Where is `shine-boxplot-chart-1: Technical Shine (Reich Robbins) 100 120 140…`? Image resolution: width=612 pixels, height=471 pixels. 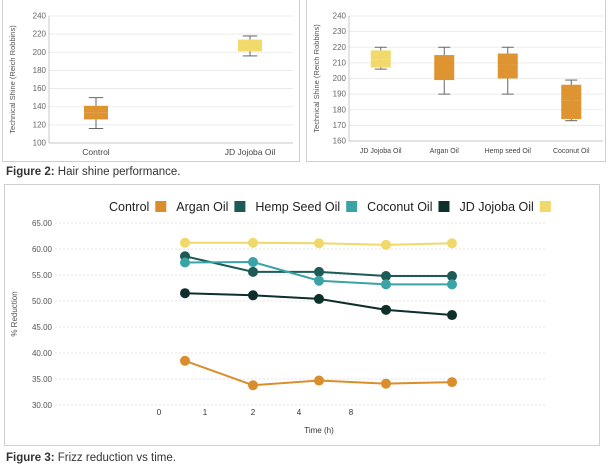
shine-boxplot-chart-1: Technical Shine (Reich Robbins) 100 120 140… is located at coordinates (150, 84).